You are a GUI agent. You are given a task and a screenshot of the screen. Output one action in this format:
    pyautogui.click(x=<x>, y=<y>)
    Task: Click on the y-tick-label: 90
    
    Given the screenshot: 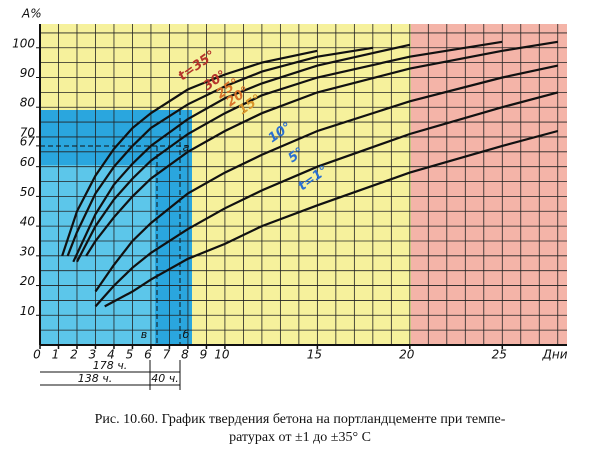 What is the action you would take?
    pyautogui.click(x=28, y=73)
    